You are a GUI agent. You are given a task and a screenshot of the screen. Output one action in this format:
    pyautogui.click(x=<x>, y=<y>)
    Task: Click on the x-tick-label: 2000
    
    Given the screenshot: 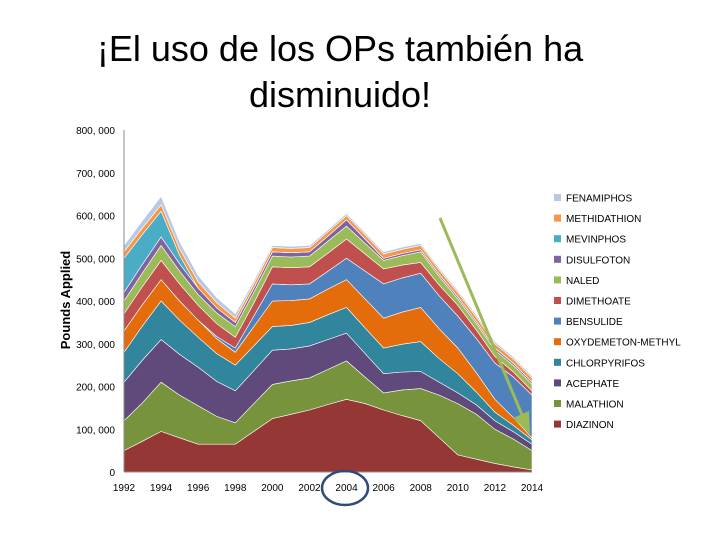 What is the action you would take?
    pyautogui.click(x=272, y=488)
    